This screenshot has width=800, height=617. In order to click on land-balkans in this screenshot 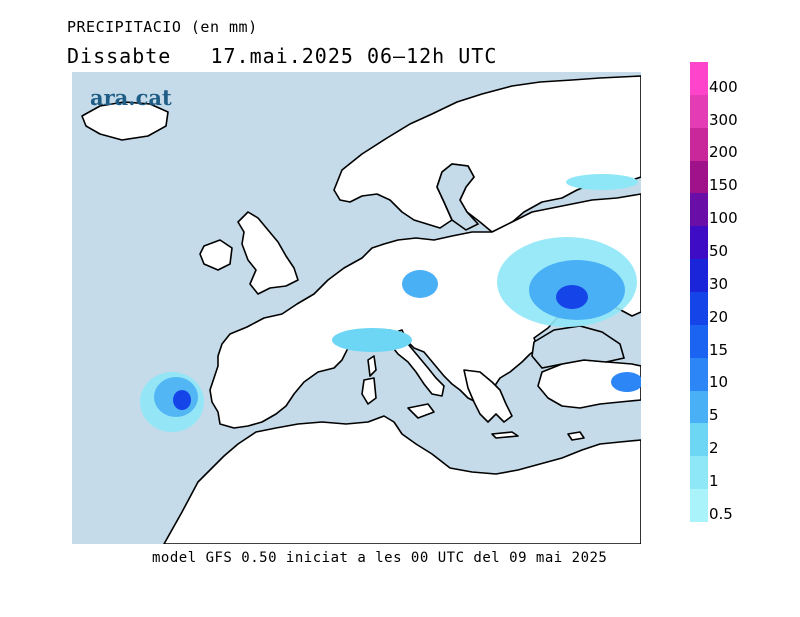, I will do `click(488, 396)`.